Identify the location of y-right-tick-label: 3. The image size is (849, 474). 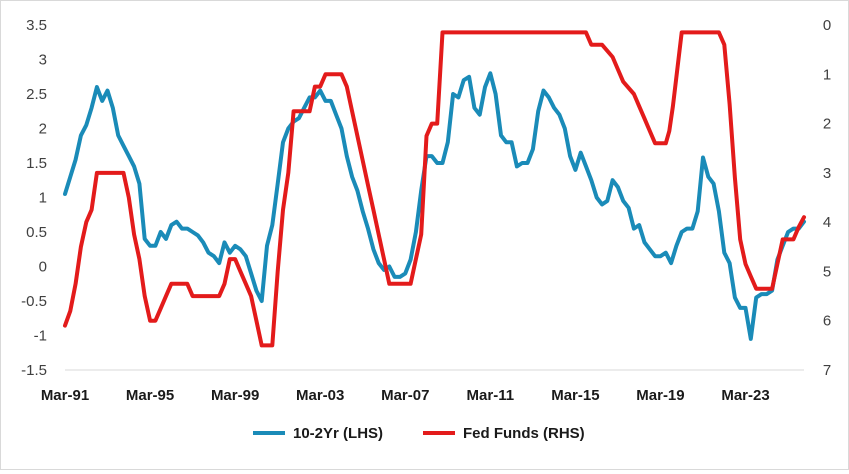
(827, 173).